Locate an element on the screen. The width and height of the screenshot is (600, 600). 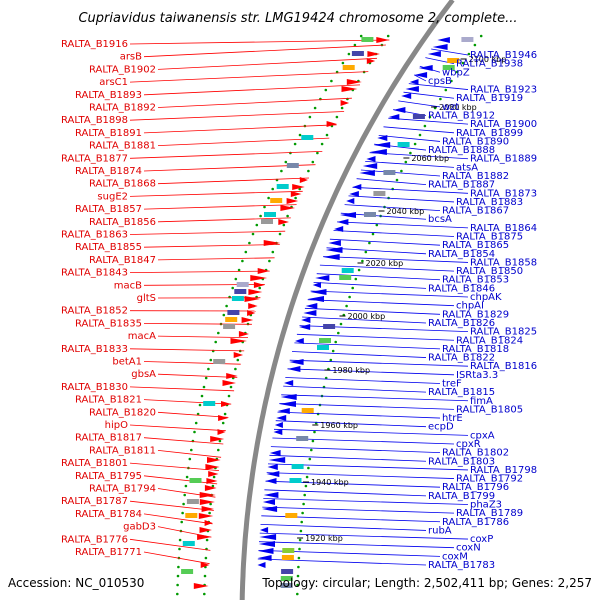
gene-label-forward: RALTA_B1830 is located at coordinates (94, 387).